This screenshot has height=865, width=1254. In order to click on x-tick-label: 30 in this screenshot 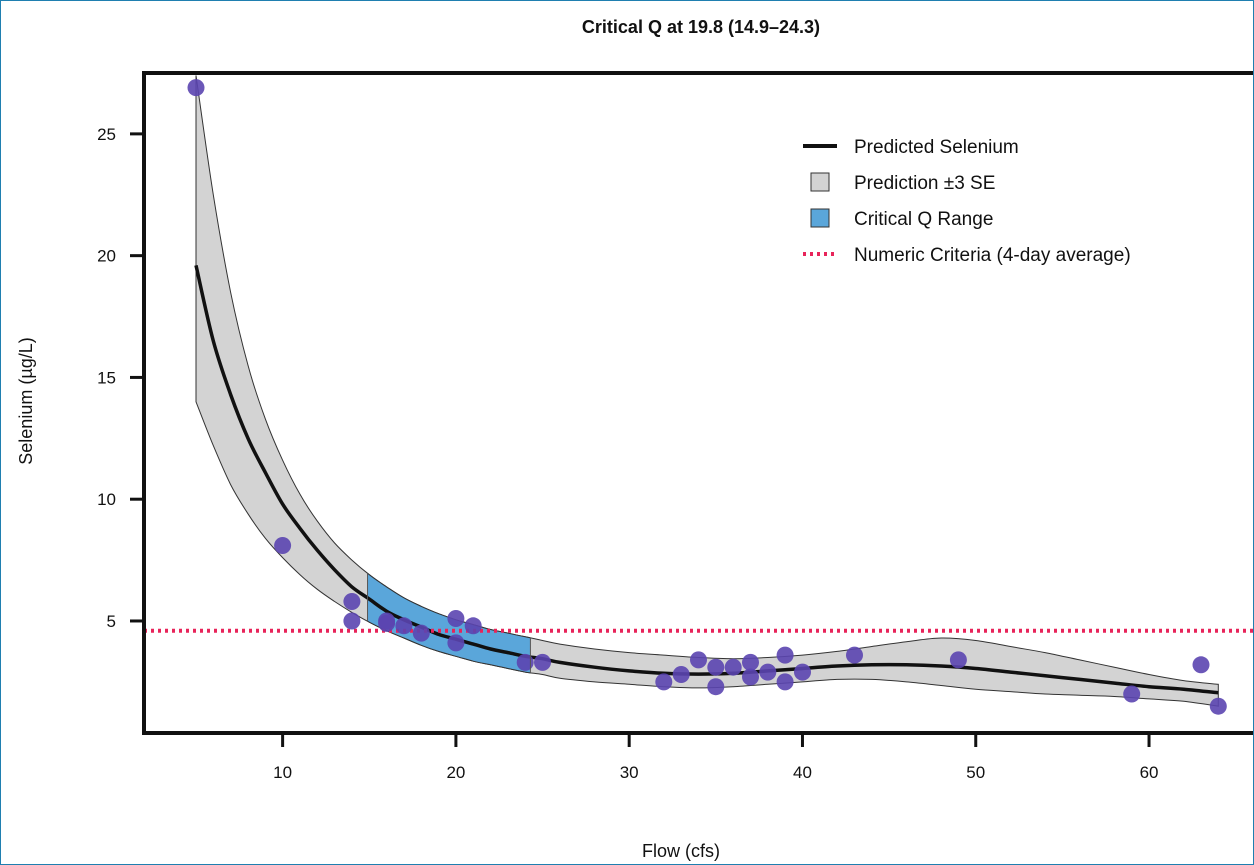, I will do `click(629, 772)`.